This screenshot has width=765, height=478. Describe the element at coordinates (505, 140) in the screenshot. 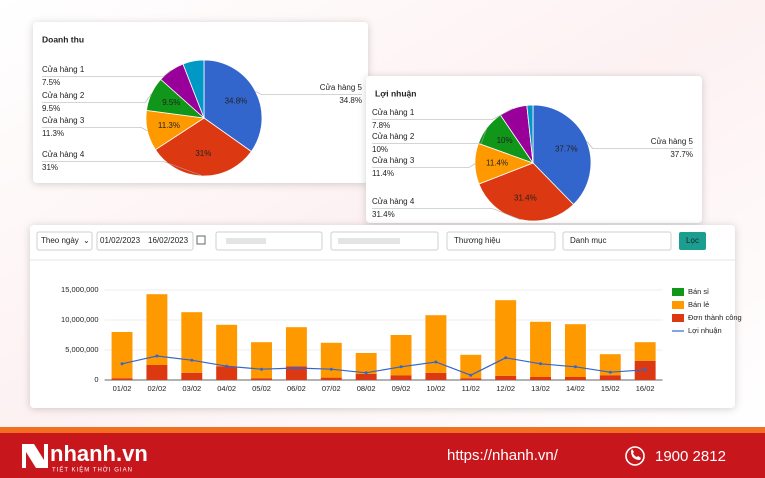

I see `slice-label: 10%` at that location.